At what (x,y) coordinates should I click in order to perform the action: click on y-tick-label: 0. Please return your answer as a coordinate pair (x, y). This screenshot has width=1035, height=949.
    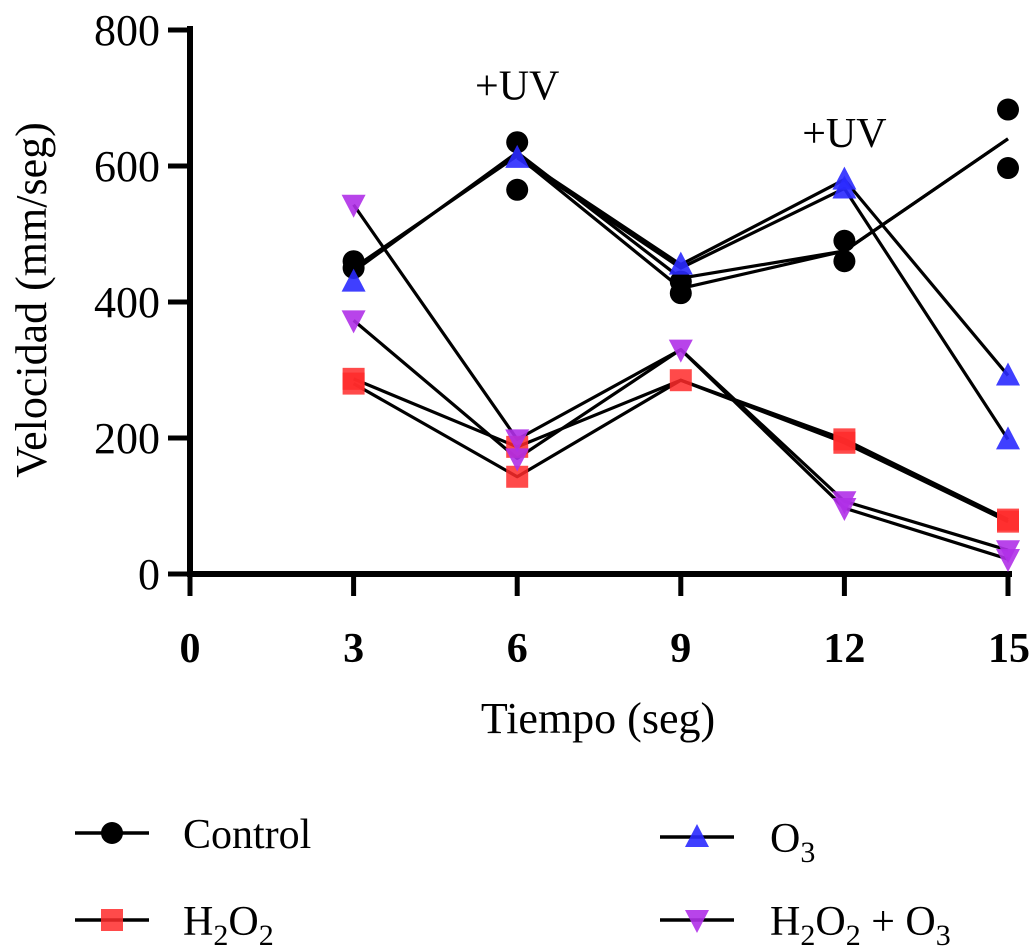
    Looking at the image, I should click on (149, 574).